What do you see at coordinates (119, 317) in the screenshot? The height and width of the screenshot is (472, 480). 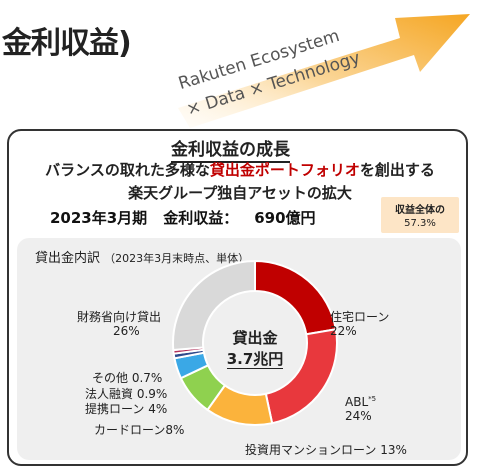 I see `label-mof-loan-name: 財務省向け貸出` at bounding box center [119, 317].